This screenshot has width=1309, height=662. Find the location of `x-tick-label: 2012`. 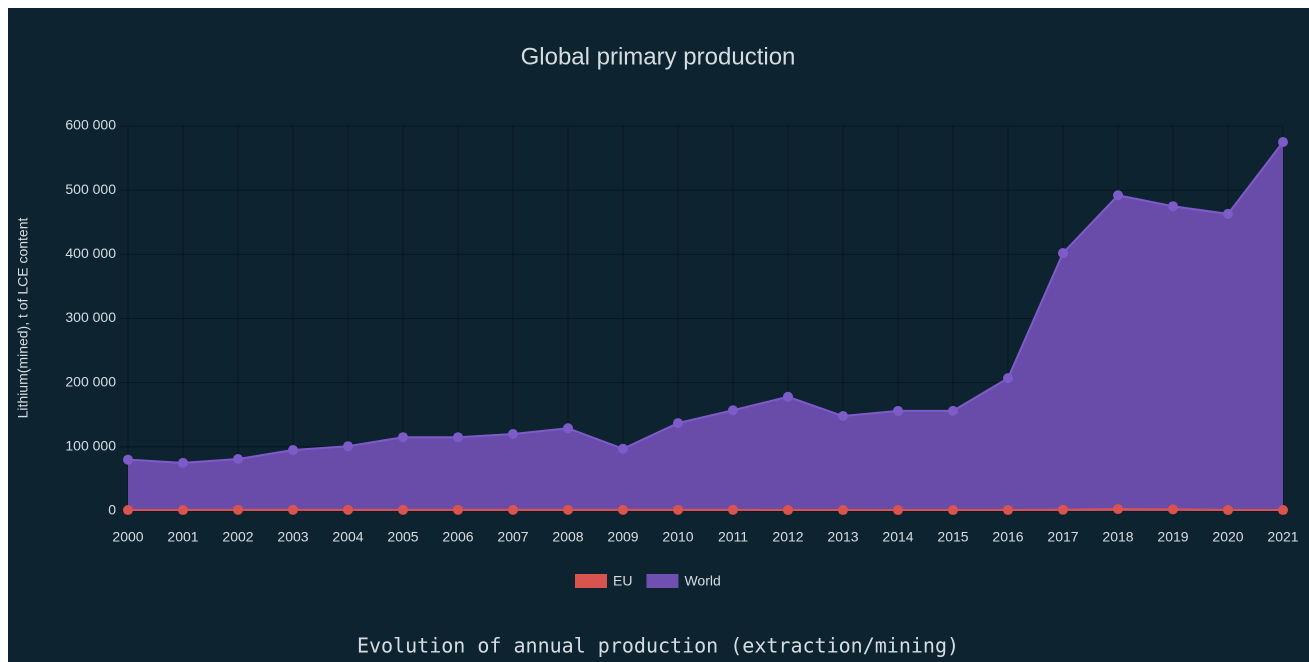

x-tick-label: 2012 is located at coordinates (787, 537).